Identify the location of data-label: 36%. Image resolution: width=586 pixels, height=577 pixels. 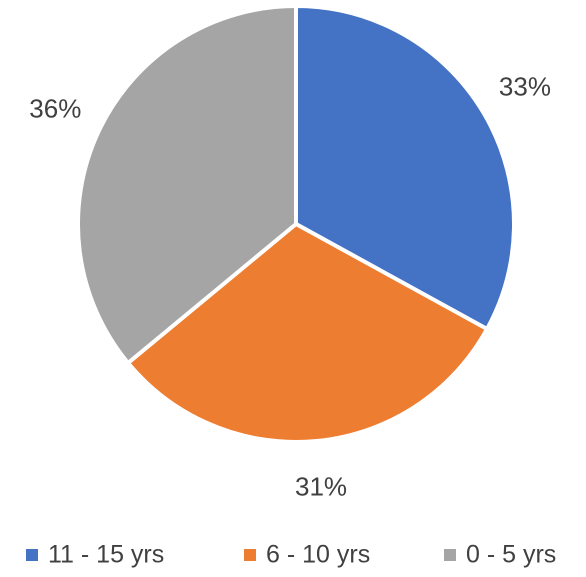
(55, 109).